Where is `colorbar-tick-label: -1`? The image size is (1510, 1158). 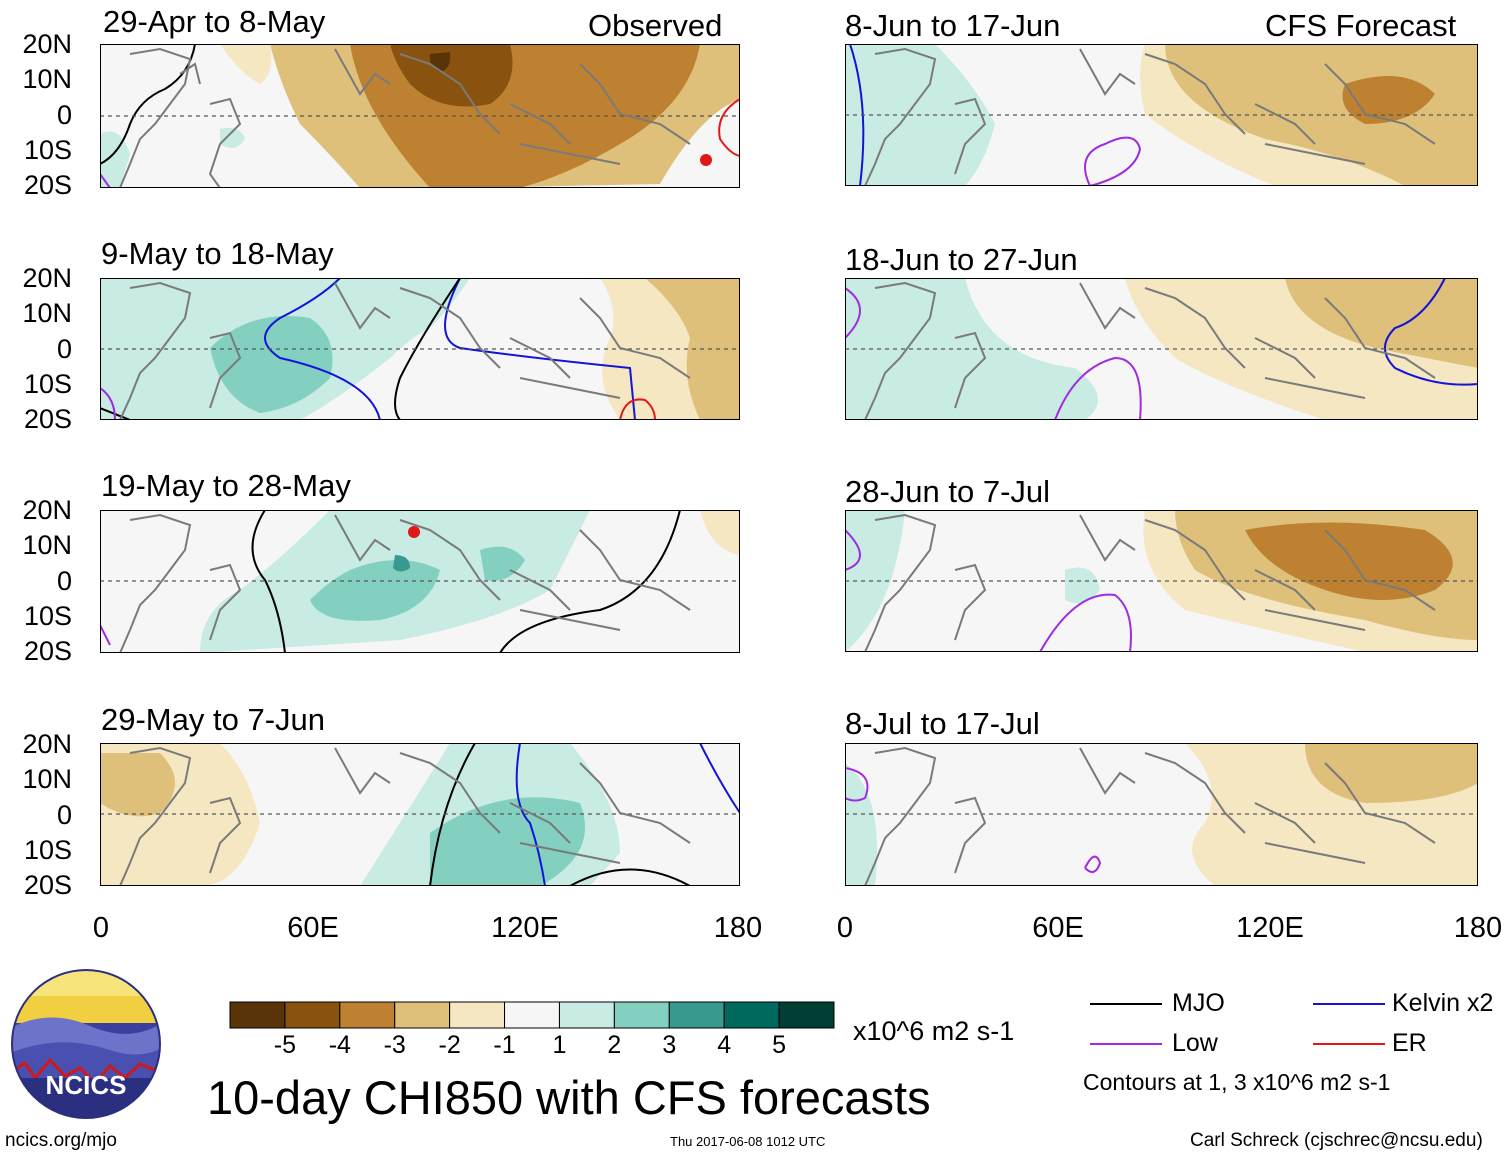
colorbar-tick-label: -1 is located at coordinates (504, 1045).